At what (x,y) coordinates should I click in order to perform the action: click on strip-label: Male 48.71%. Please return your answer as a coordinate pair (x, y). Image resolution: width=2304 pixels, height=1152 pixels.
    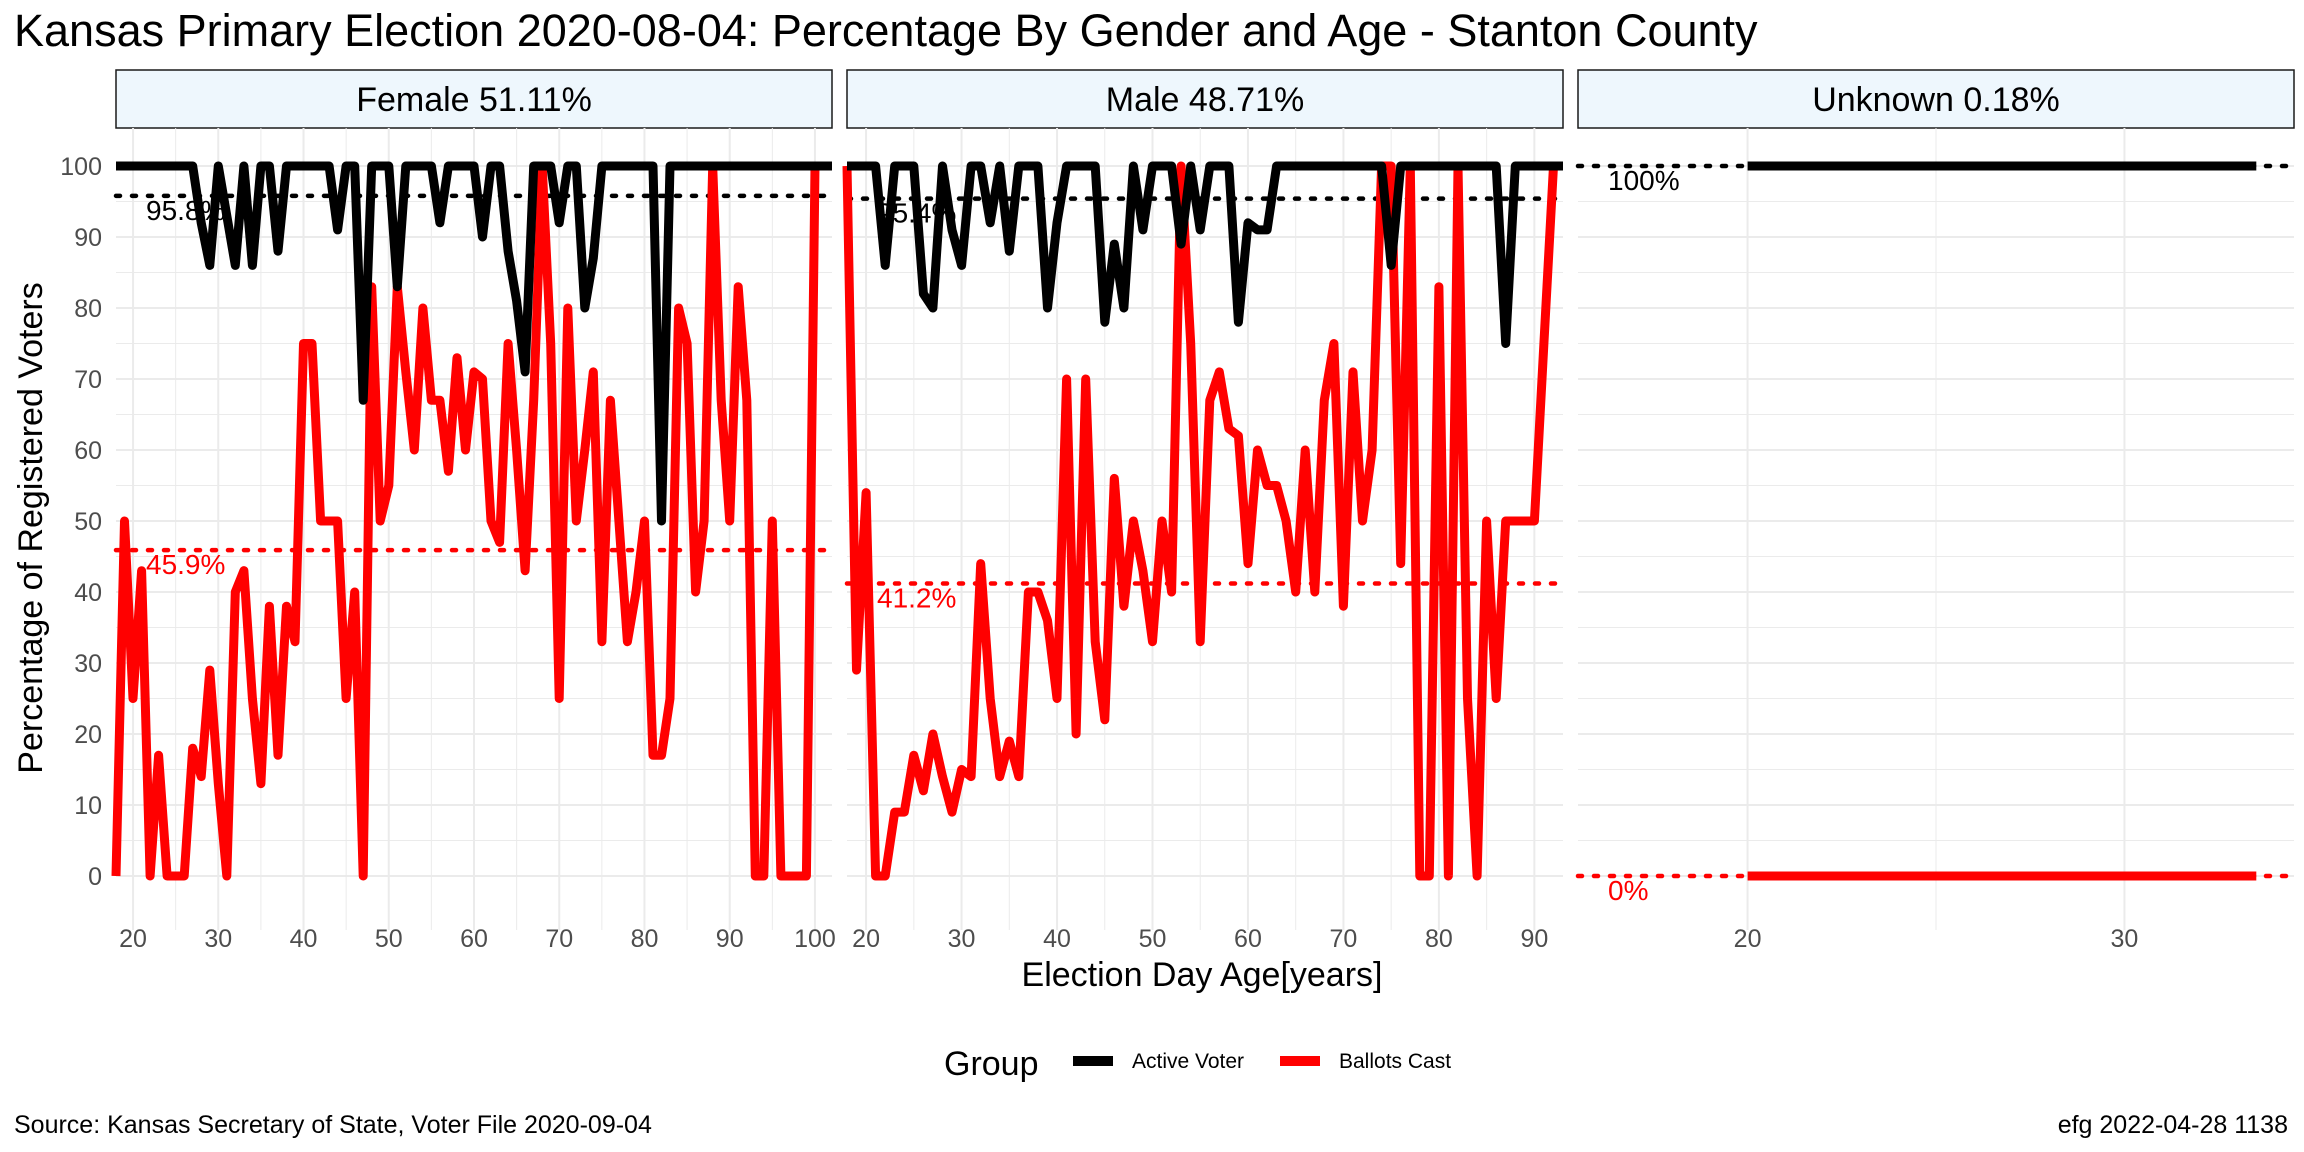
    Looking at the image, I should click on (1205, 100).